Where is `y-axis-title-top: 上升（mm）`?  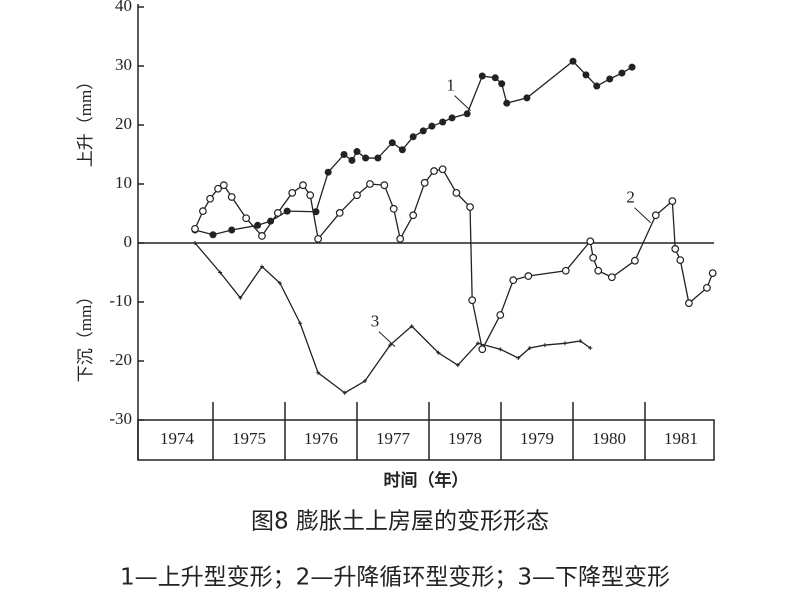 y-axis-title-top: 上升（mm） is located at coordinates (85, 120).